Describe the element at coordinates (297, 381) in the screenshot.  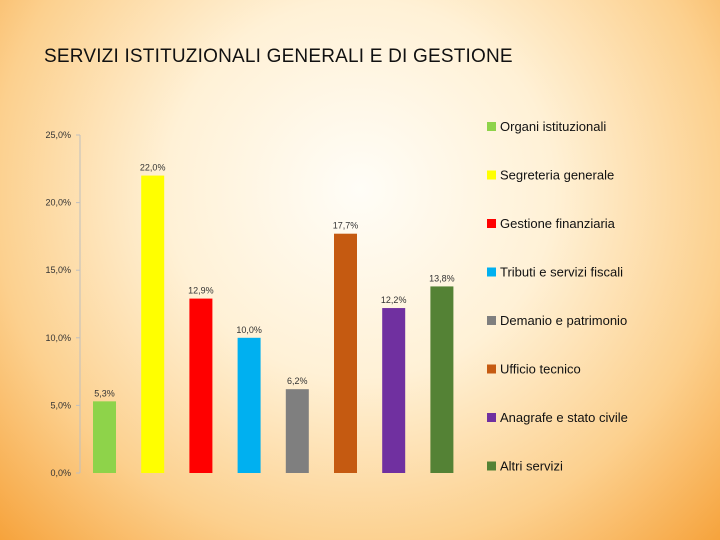
I see `data-label: 6,2%` at that location.